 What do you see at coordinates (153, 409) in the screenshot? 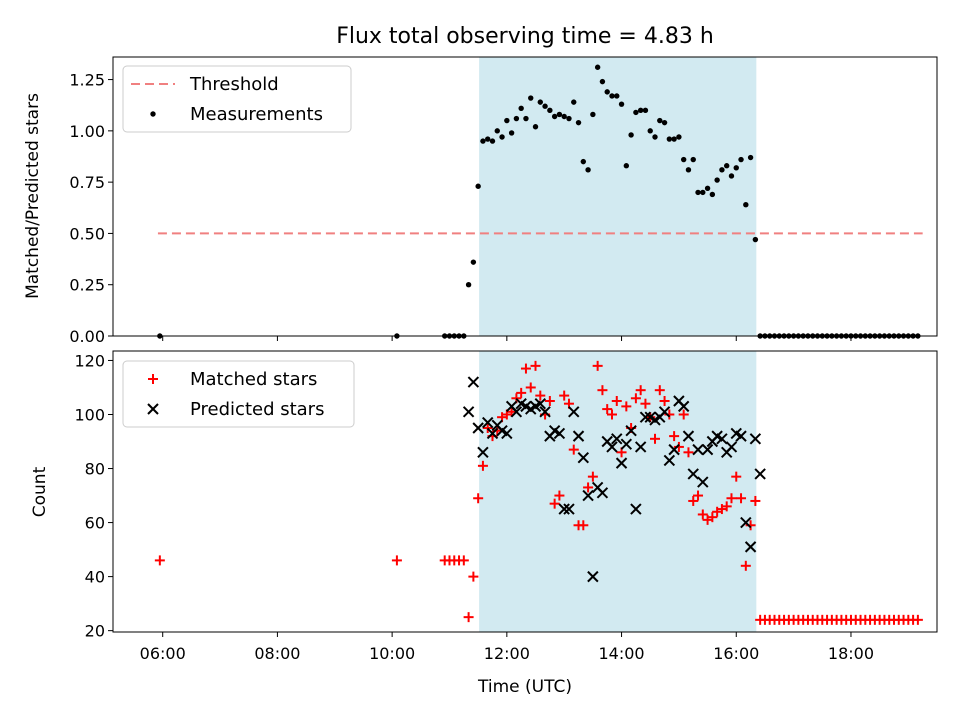
I see `predicted-legend-swatch` at bounding box center [153, 409].